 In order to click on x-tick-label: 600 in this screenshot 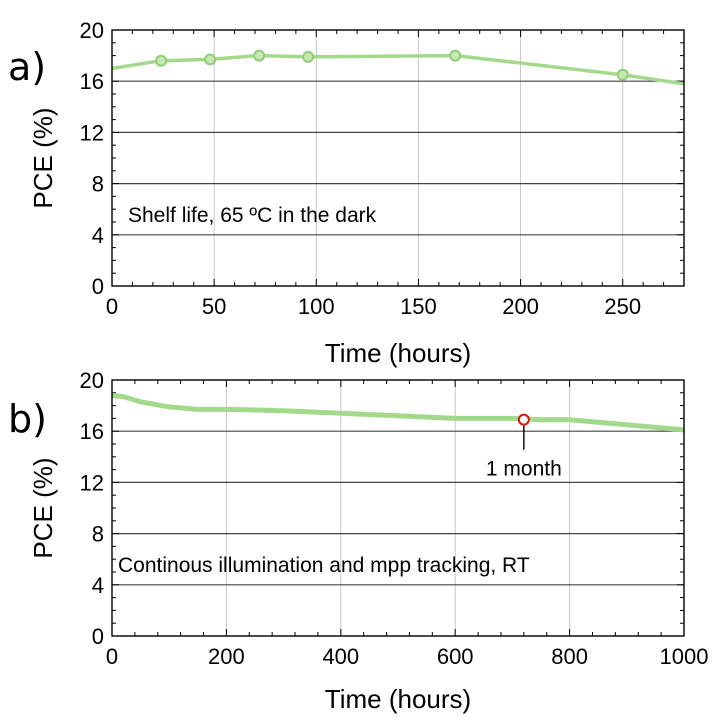, I will do `click(455, 656)`.